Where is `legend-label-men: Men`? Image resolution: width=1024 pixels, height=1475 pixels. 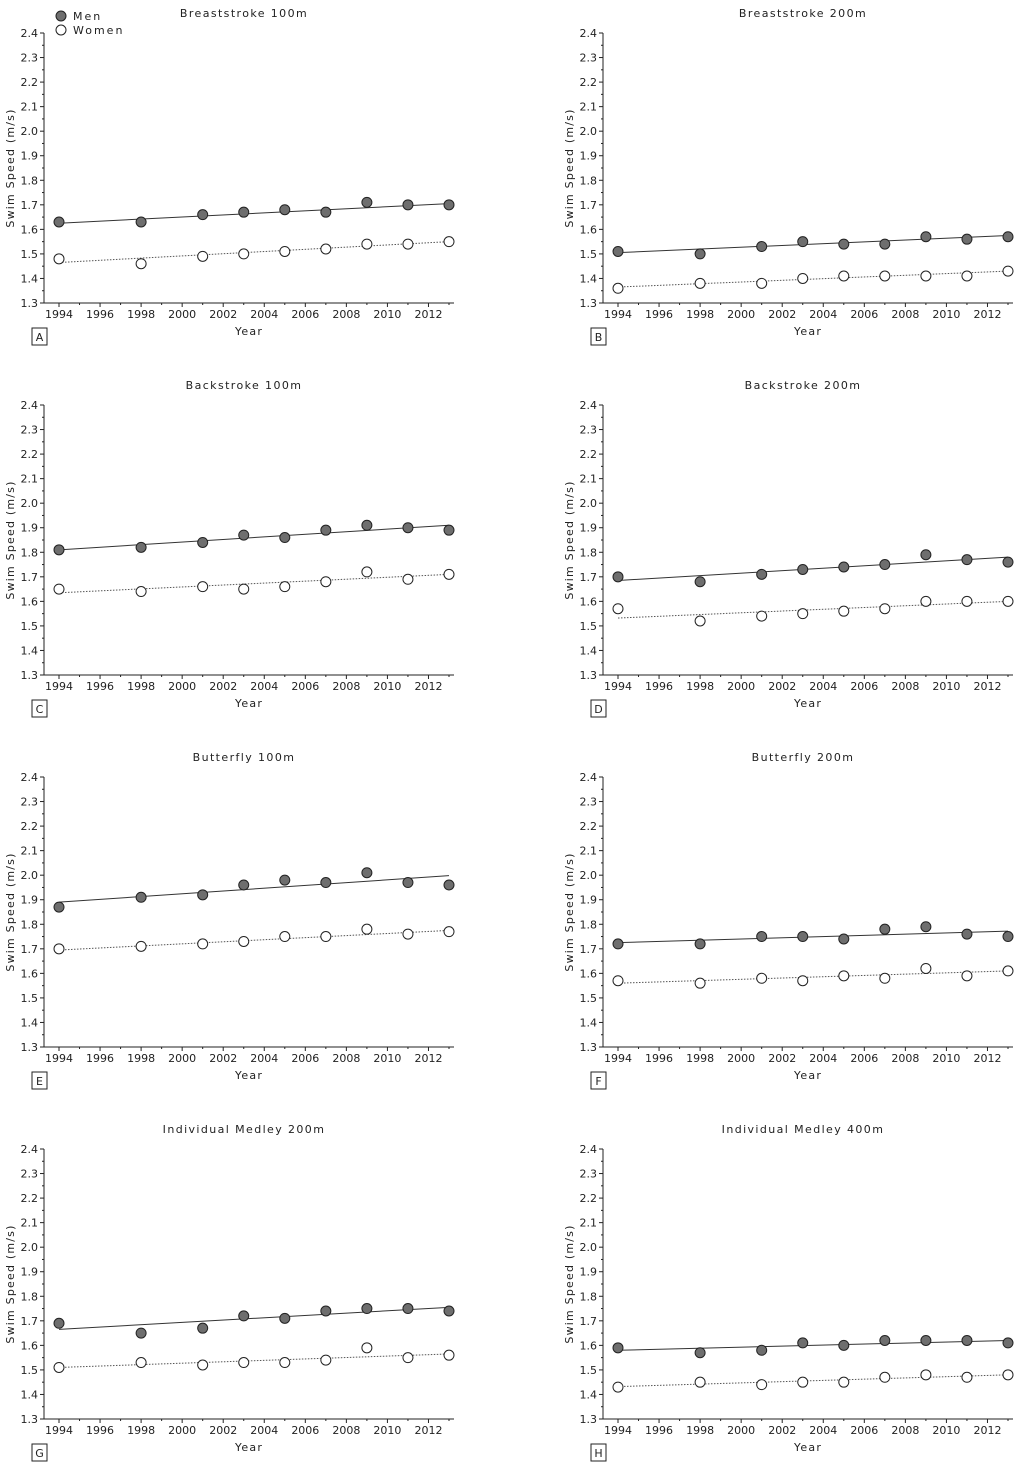
legend-label-men: Men is located at coordinates (87, 16).